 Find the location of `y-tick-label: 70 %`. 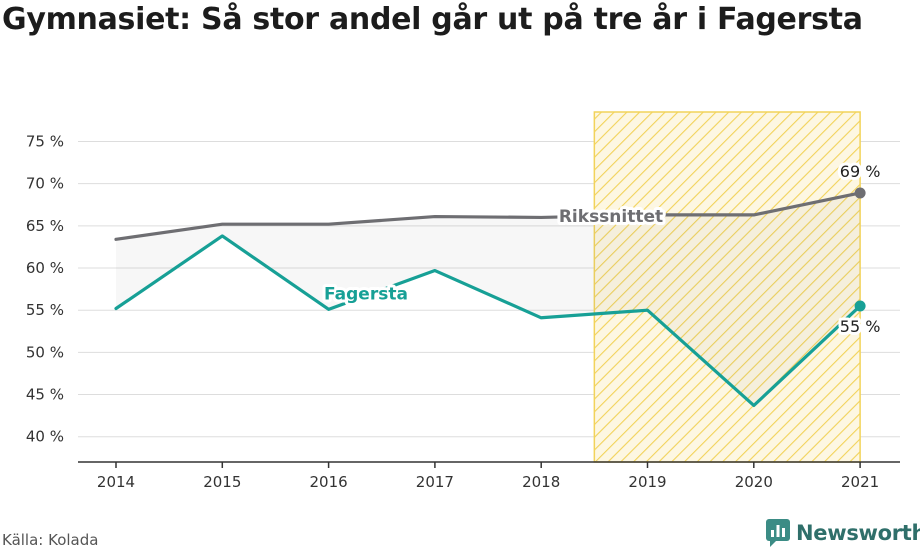

y-tick-label: 70 % is located at coordinates (45, 184).